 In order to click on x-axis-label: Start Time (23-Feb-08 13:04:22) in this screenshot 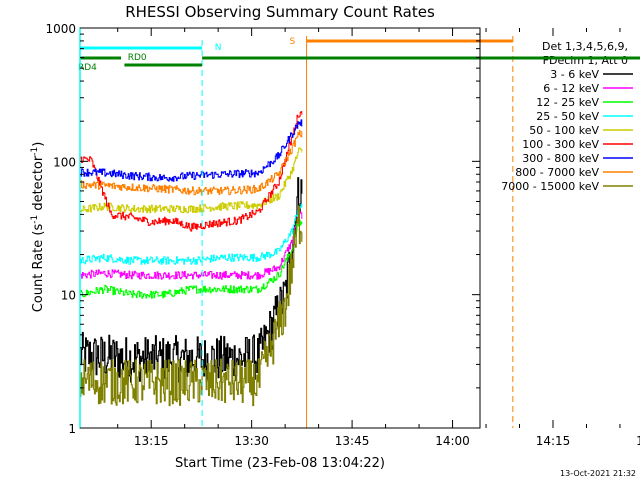, I will do `click(280, 463)`.